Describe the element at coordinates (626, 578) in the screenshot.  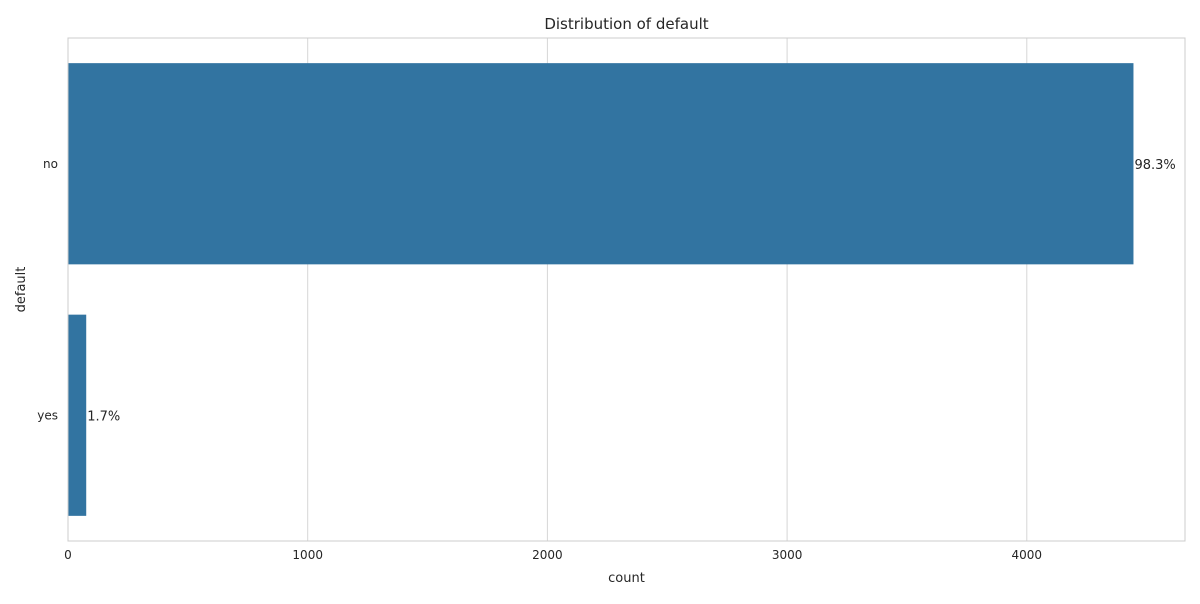
I see `x-axis-label: count` at that location.